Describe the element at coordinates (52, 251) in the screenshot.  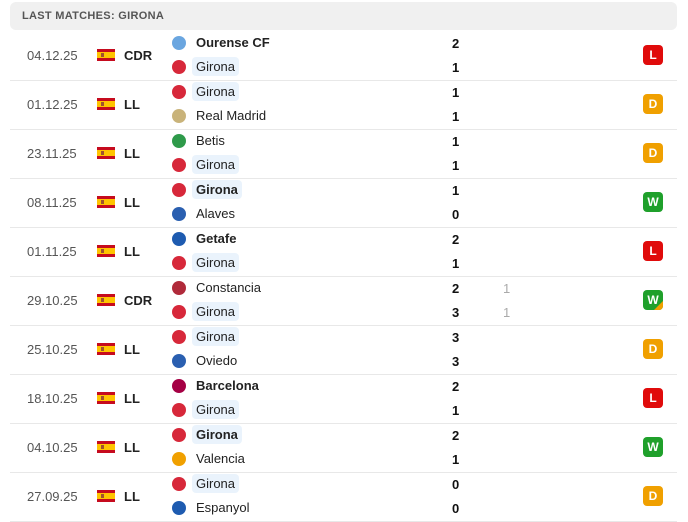
I see `match-date: 01.11.25` at that location.